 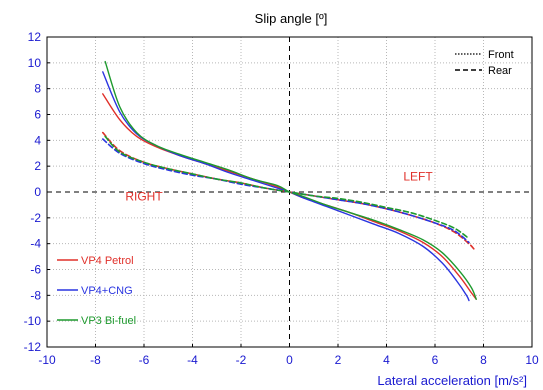 What do you see at coordinates (33, 321) in the screenshot?
I see `y-tick-label: -10` at bounding box center [33, 321].